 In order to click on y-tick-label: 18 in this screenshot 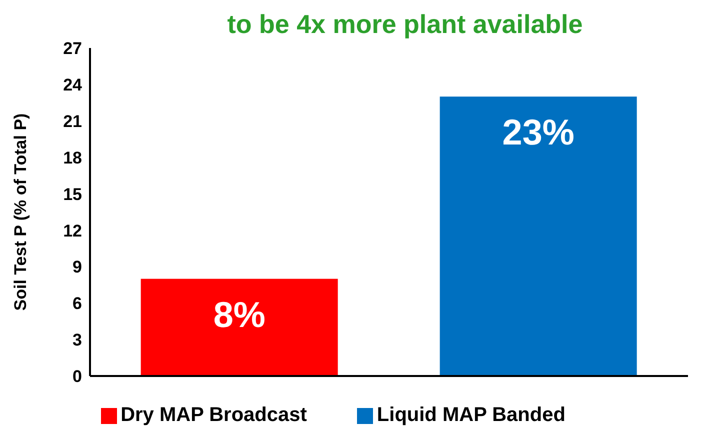, I will do `click(72, 158)`.